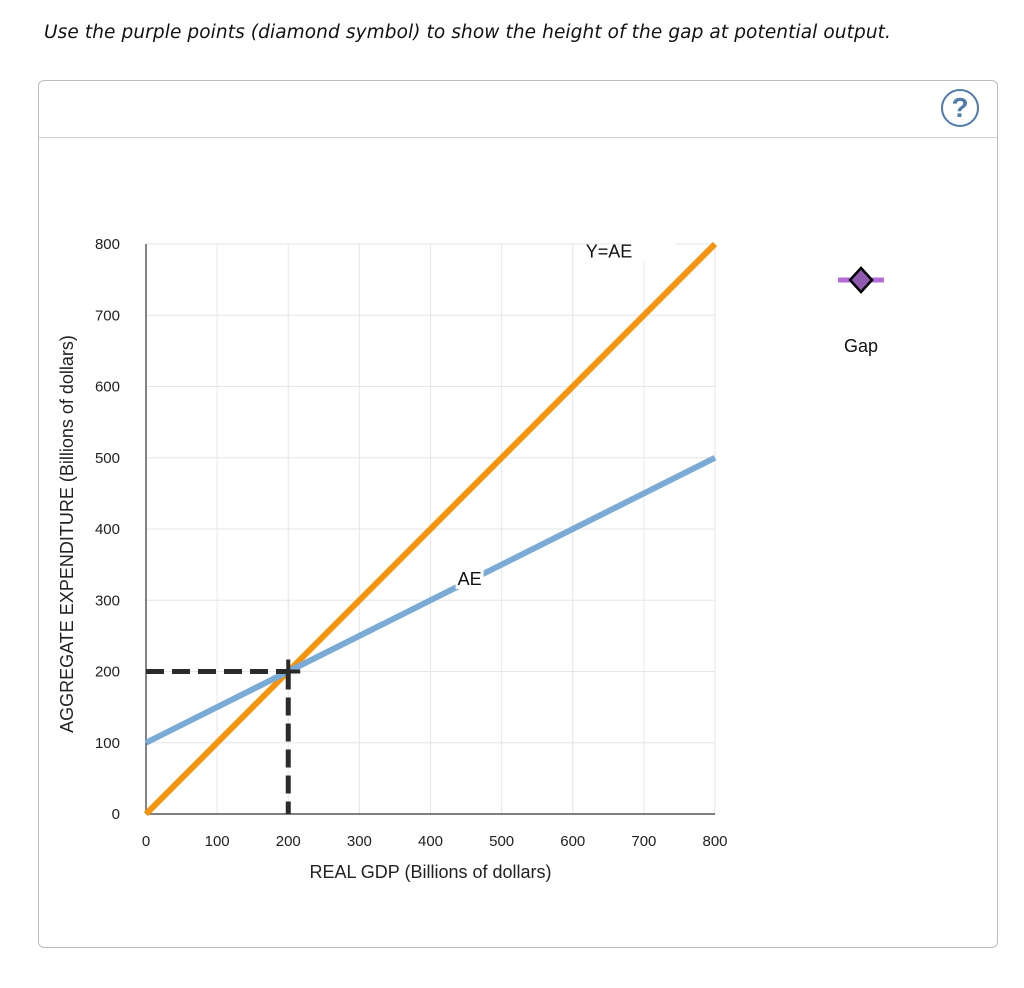  Describe the element at coordinates (501, 841) in the screenshot. I see `x-tick-label: 500` at that location.